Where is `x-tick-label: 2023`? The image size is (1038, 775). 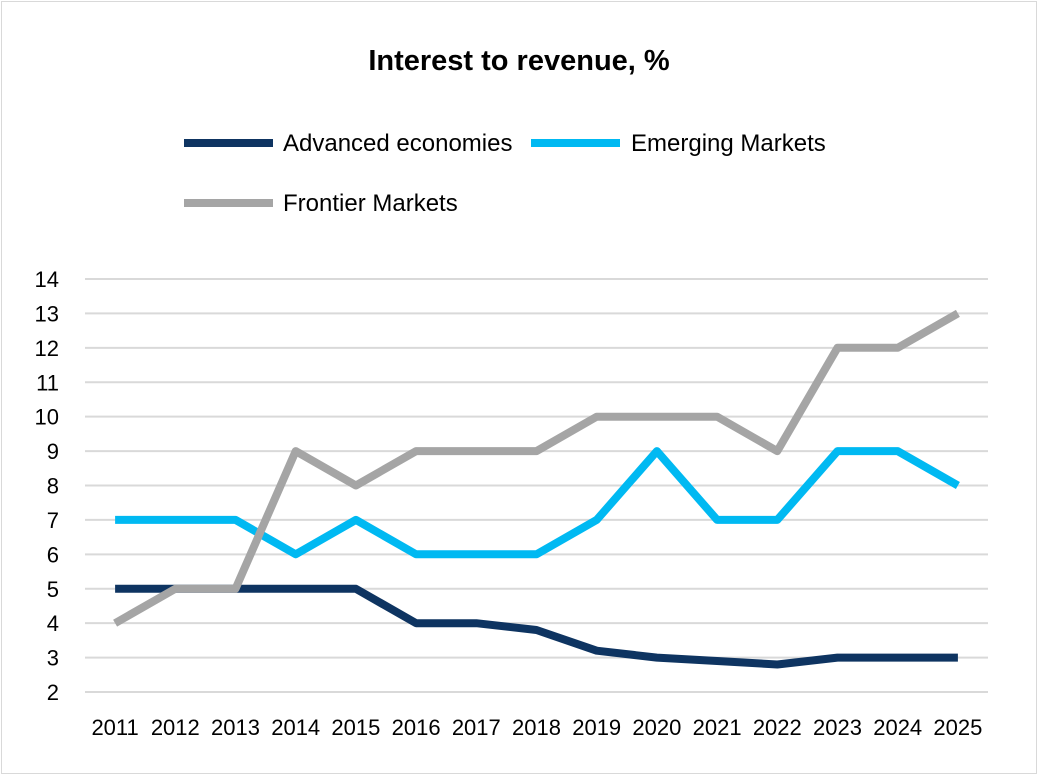 x-tick-label: 2023 is located at coordinates (837, 727).